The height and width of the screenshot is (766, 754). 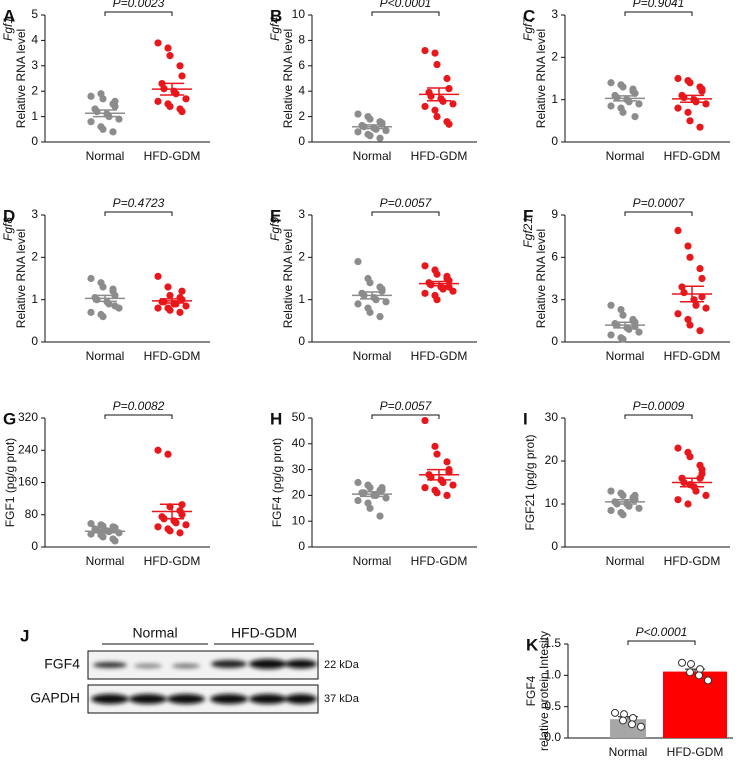 I want to click on y-tick-label: 40, so click(x=299, y=443).